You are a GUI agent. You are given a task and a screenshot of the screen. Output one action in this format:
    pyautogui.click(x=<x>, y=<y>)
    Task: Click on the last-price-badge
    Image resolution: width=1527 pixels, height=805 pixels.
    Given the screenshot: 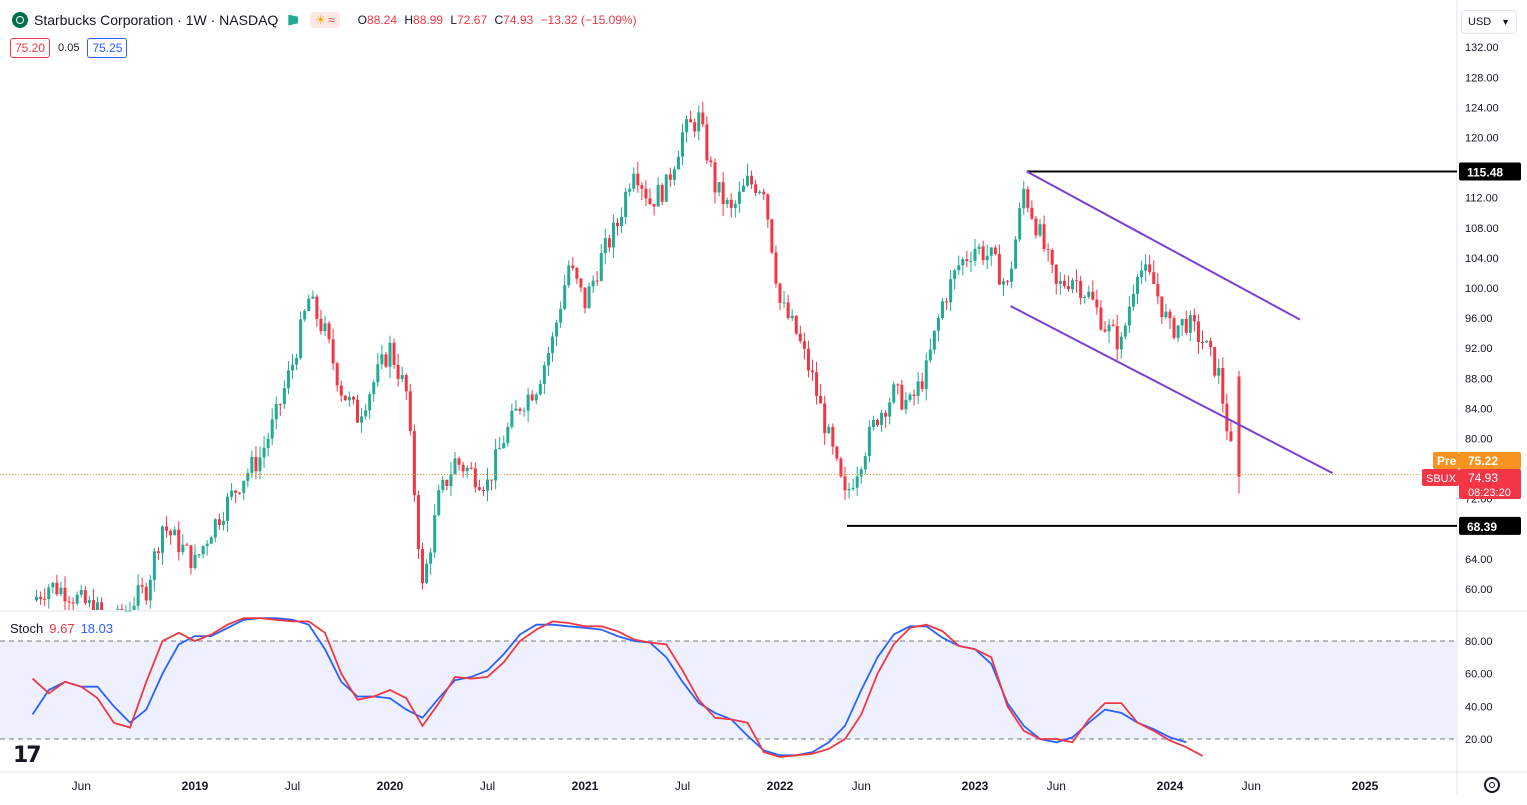 What is the action you would take?
    pyautogui.click(x=1490, y=484)
    